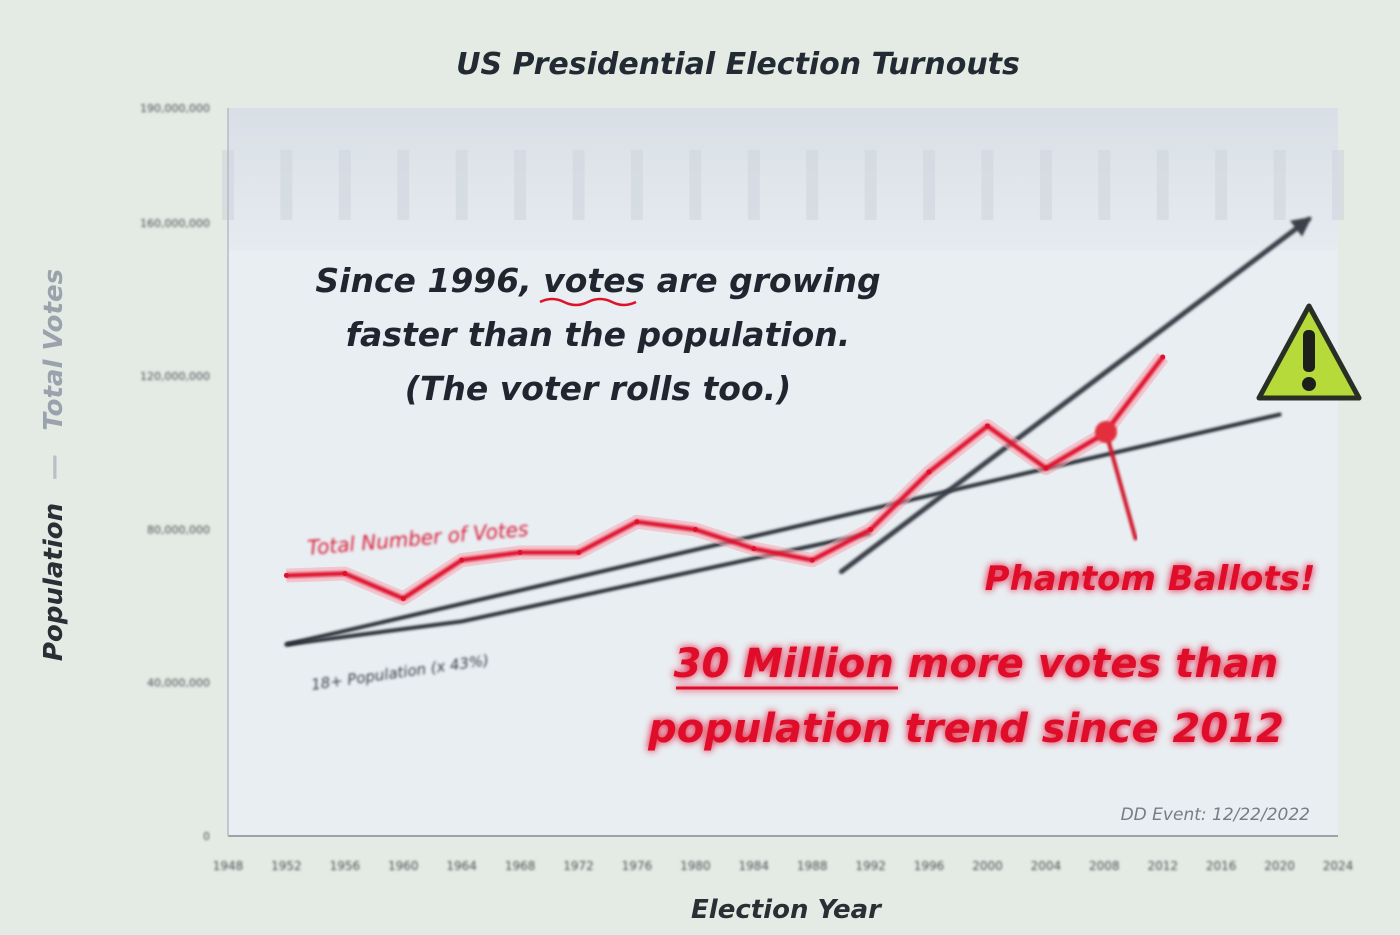 The image size is (1400, 935). Describe the element at coordinates (787, 910) in the screenshot. I see `x-axis-title: Election Year` at that location.